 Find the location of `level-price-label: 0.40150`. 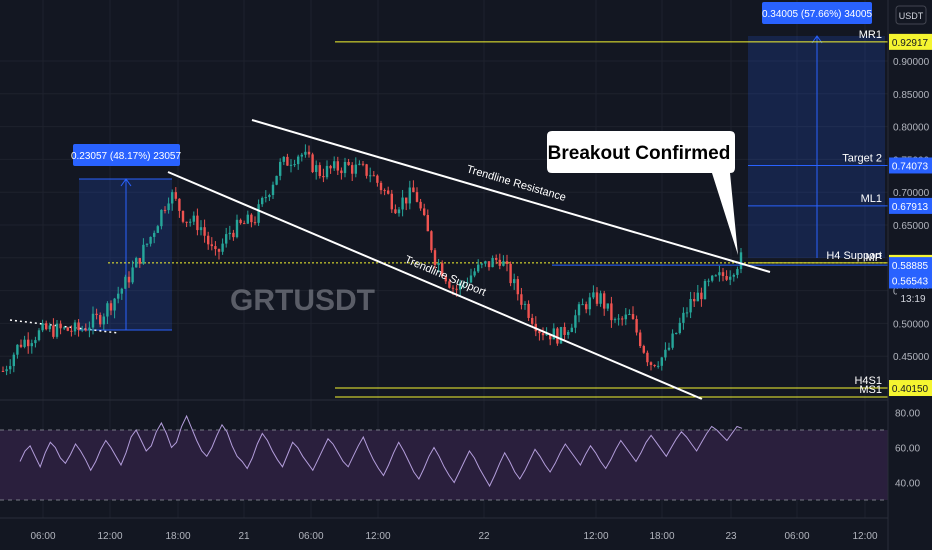

level-price-label: 0.40150 is located at coordinates (910, 389).